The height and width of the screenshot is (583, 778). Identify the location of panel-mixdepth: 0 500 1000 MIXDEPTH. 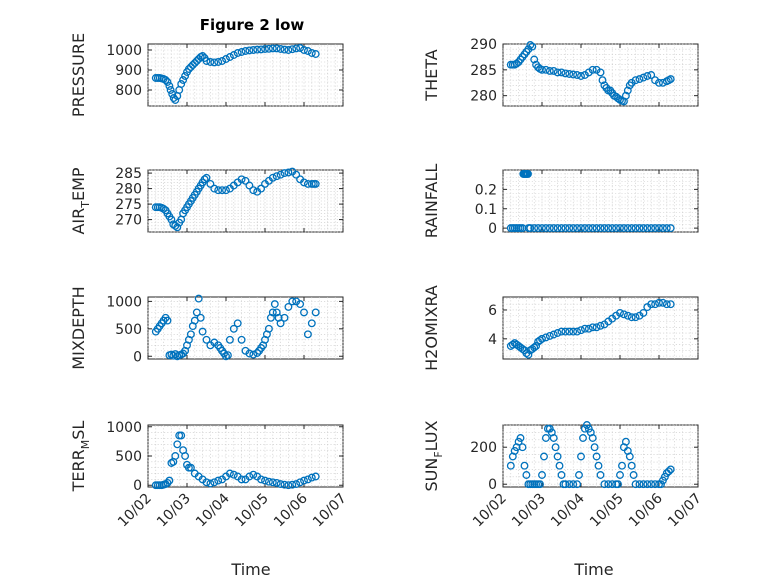
(206, 328).